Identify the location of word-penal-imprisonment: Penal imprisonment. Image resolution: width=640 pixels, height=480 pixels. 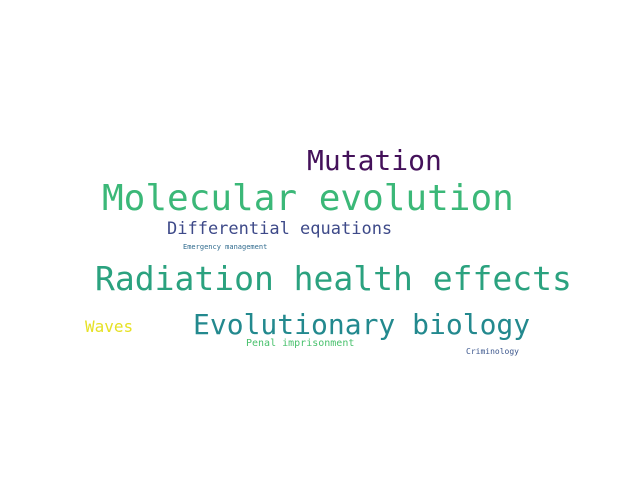
(300, 343).